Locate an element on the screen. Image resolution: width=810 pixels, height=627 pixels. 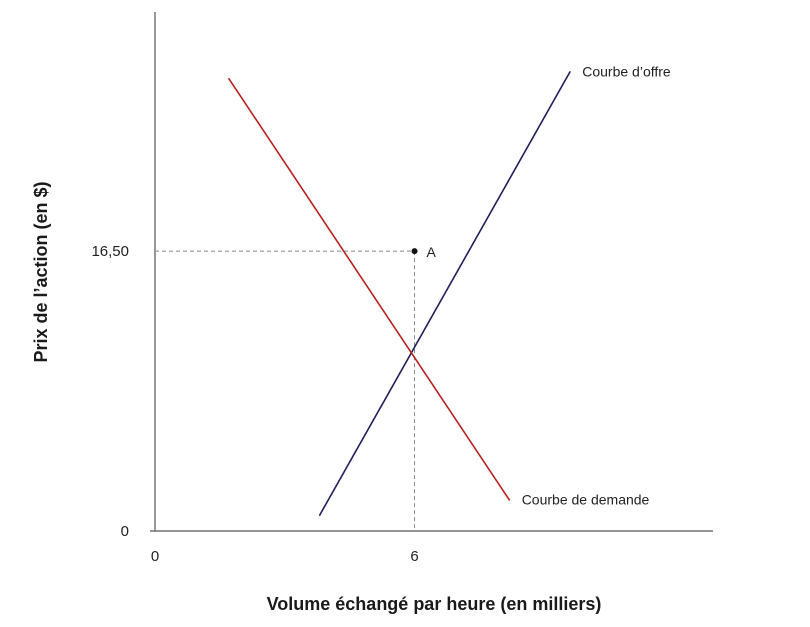
demand-curve-label: Courbe de demande is located at coordinates (586, 499).